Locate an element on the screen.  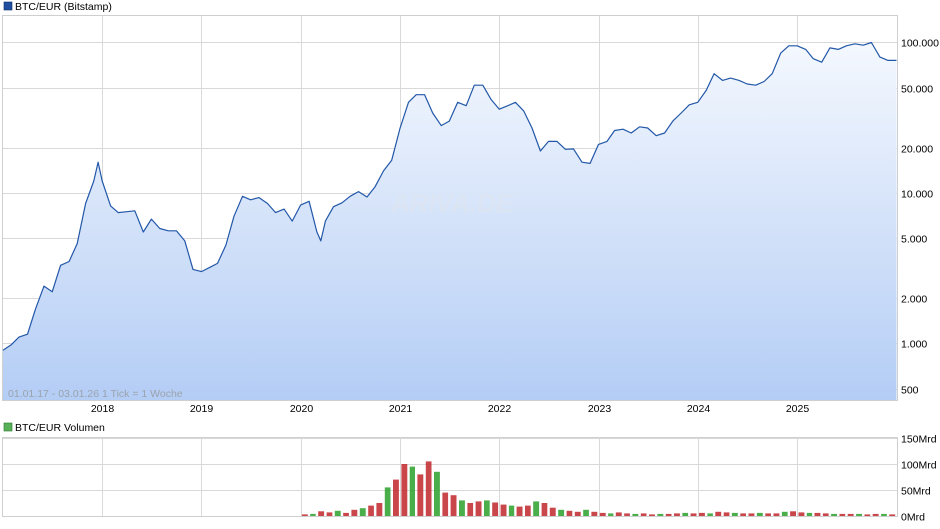
x-tick-label: 2019 is located at coordinates (202, 409).